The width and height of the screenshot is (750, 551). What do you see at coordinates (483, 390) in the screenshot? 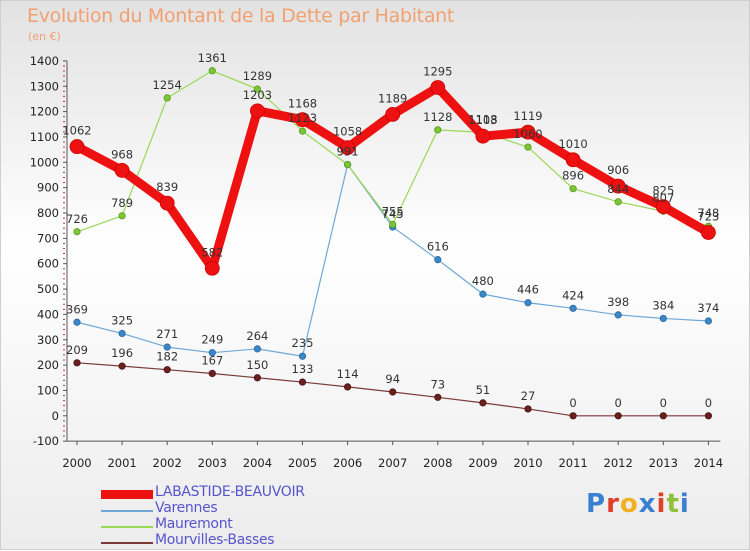
I see `data-label-mourvilles-basses: 51` at bounding box center [483, 390].